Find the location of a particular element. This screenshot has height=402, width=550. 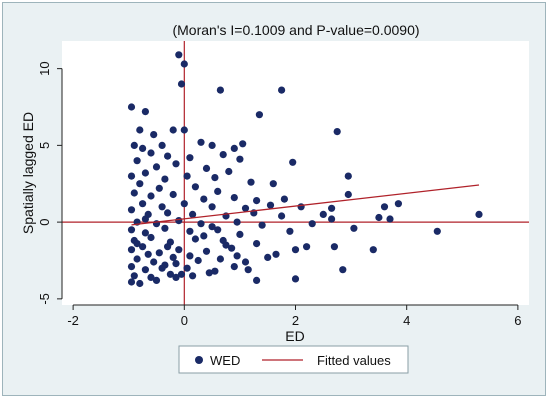

fitted-line-group is located at coordinates (305, 205).